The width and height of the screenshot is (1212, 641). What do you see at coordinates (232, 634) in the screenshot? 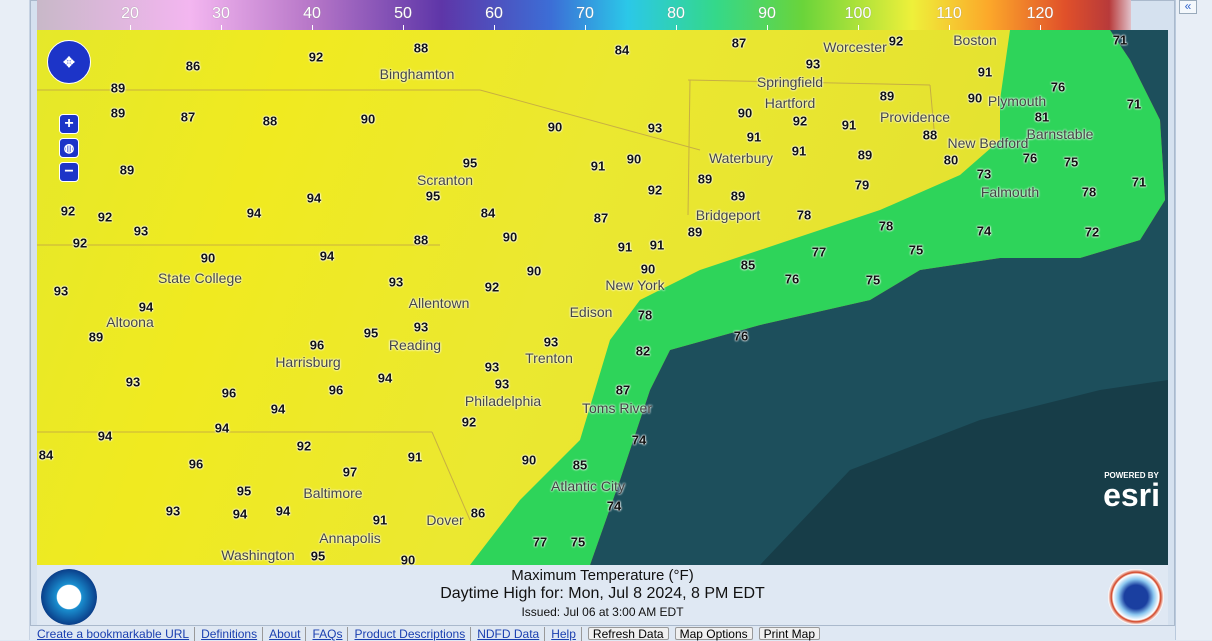
I see `definitions-link: Definitions` at bounding box center [232, 634].